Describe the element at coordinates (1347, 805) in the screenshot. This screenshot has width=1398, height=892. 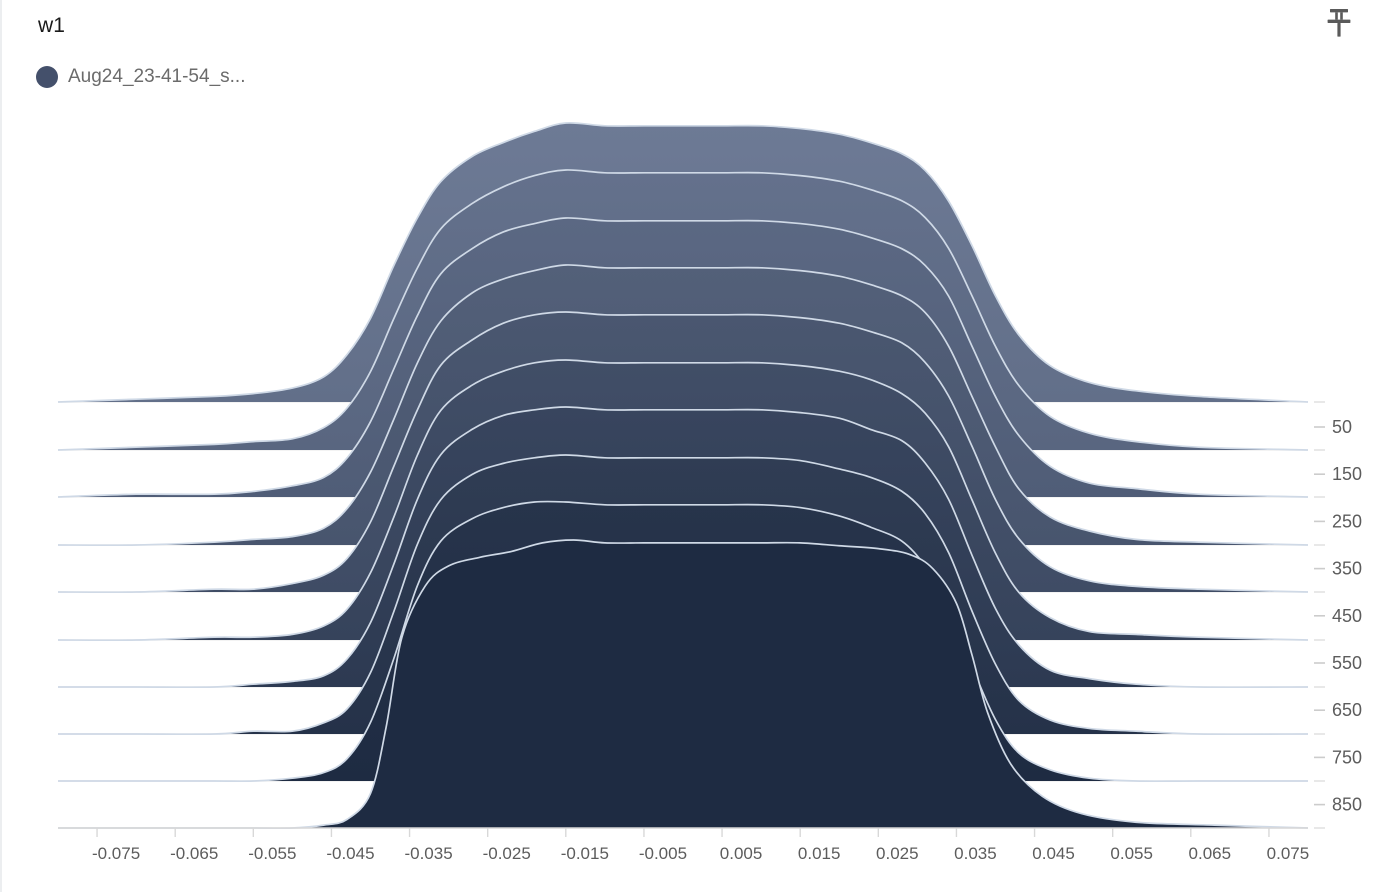
I see `y-axis-tick-label: 850` at that location.